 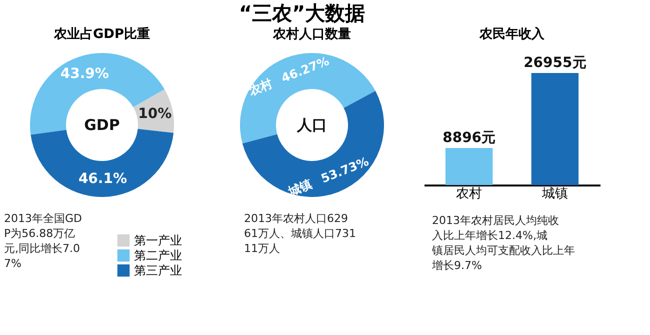 What do you see at coordinates (158, 271) in the screenshot?
I see `legend-label: 第三产业` at bounding box center [158, 271].